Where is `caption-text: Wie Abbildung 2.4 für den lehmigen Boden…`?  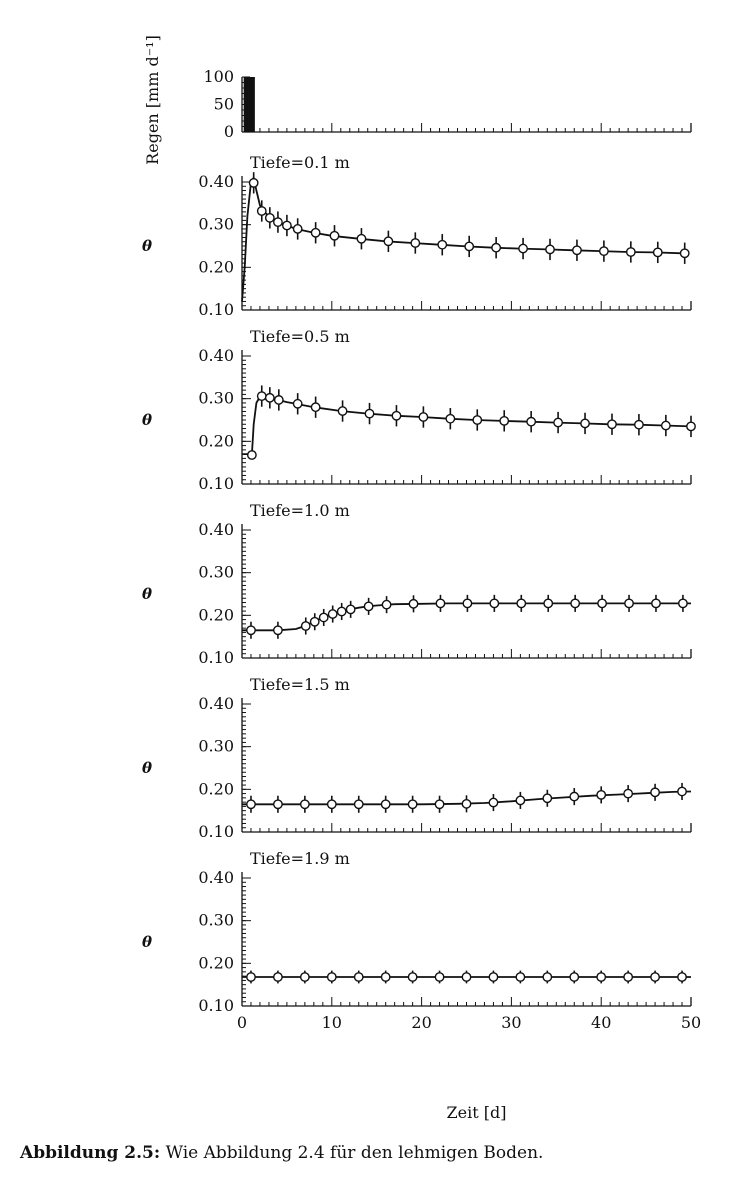 caption-text: Wie Abbildung 2.4 für den lehmigen Boden… is located at coordinates (354, 1153).